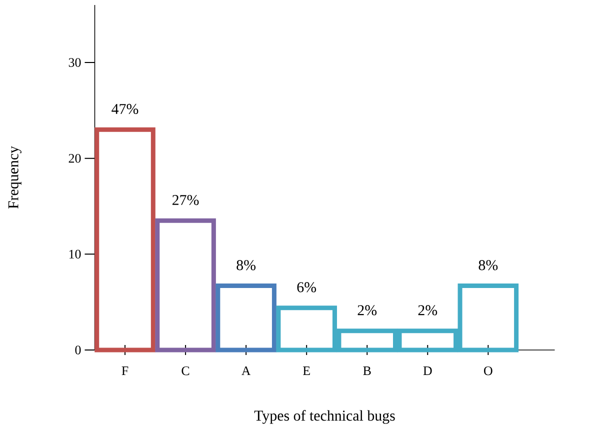 The width and height of the screenshot is (590, 440). Describe the element at coordinates (306, 287) in the screenshot. I see `annotation: 6%` at that location.